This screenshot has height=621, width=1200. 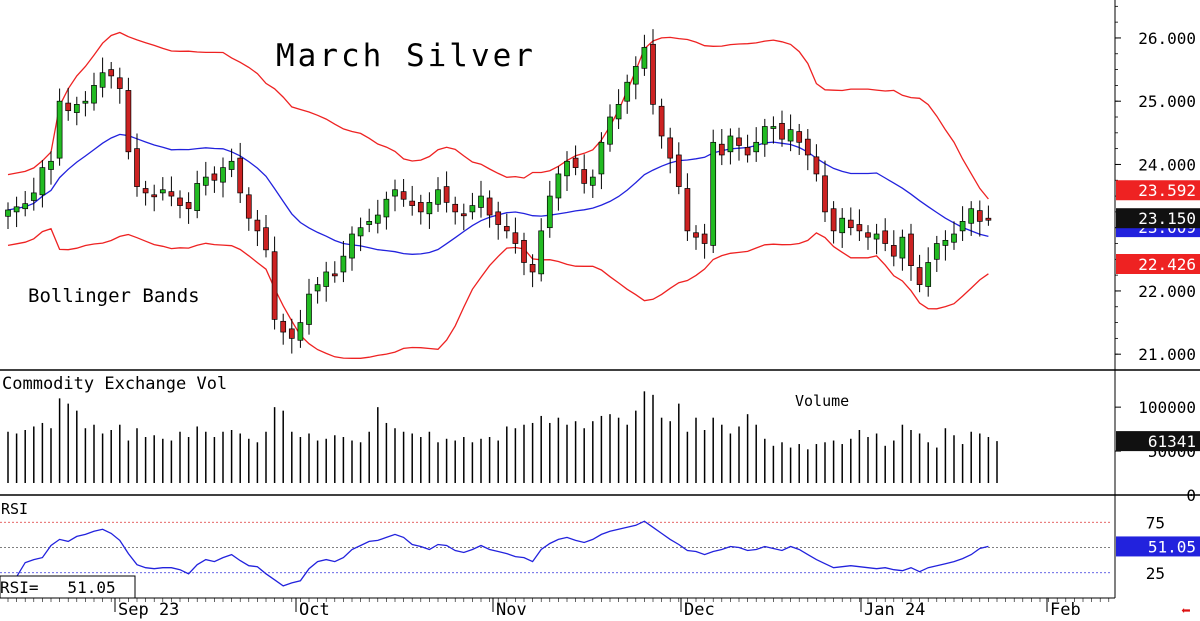 What do you see at coordinates (498, 553) in the screenshot?
I see `rsi-line` at bounding box center [498, 553].